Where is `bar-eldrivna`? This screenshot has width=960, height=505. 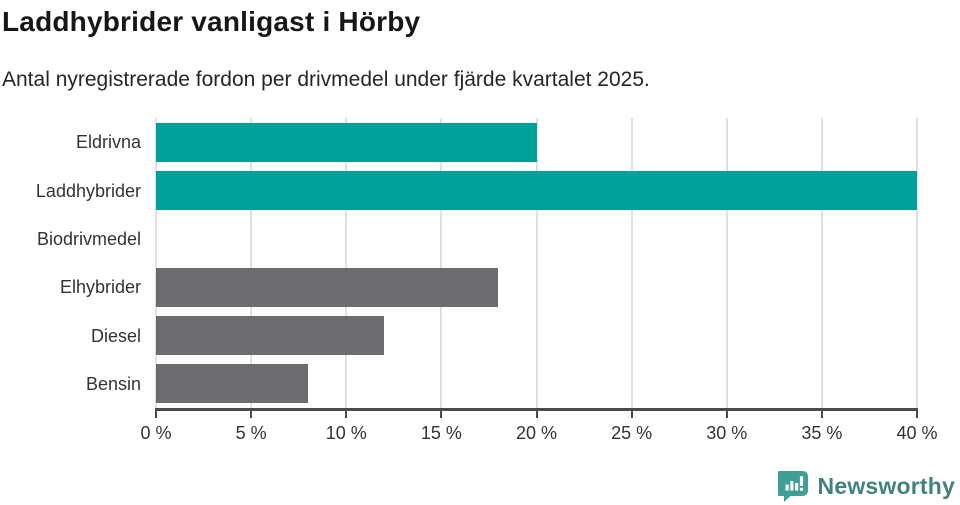
bar-eldrivna is located at coordinates (346, 142).